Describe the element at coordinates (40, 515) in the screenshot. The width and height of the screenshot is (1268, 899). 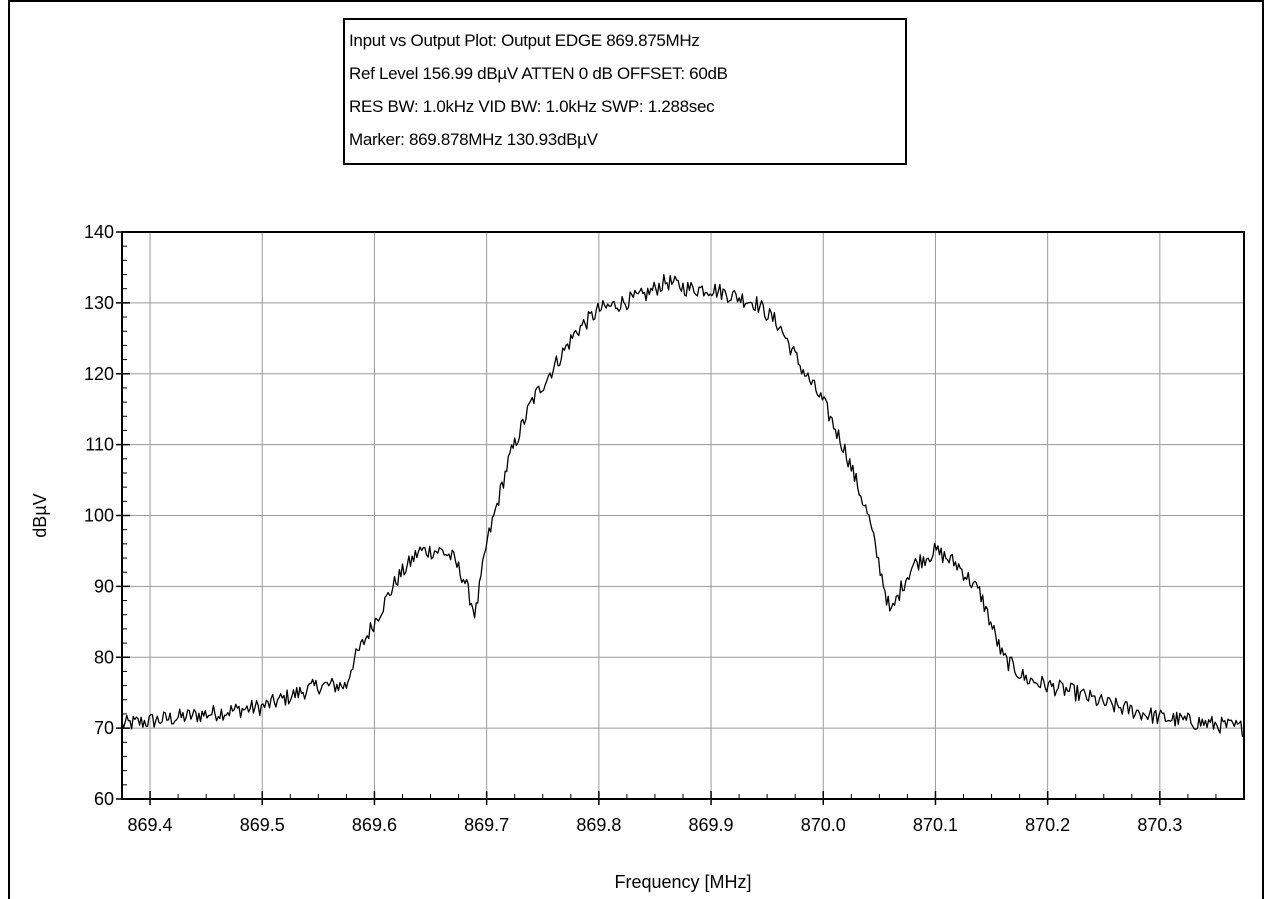
I see `y-axis-title: dBµV` at that location.